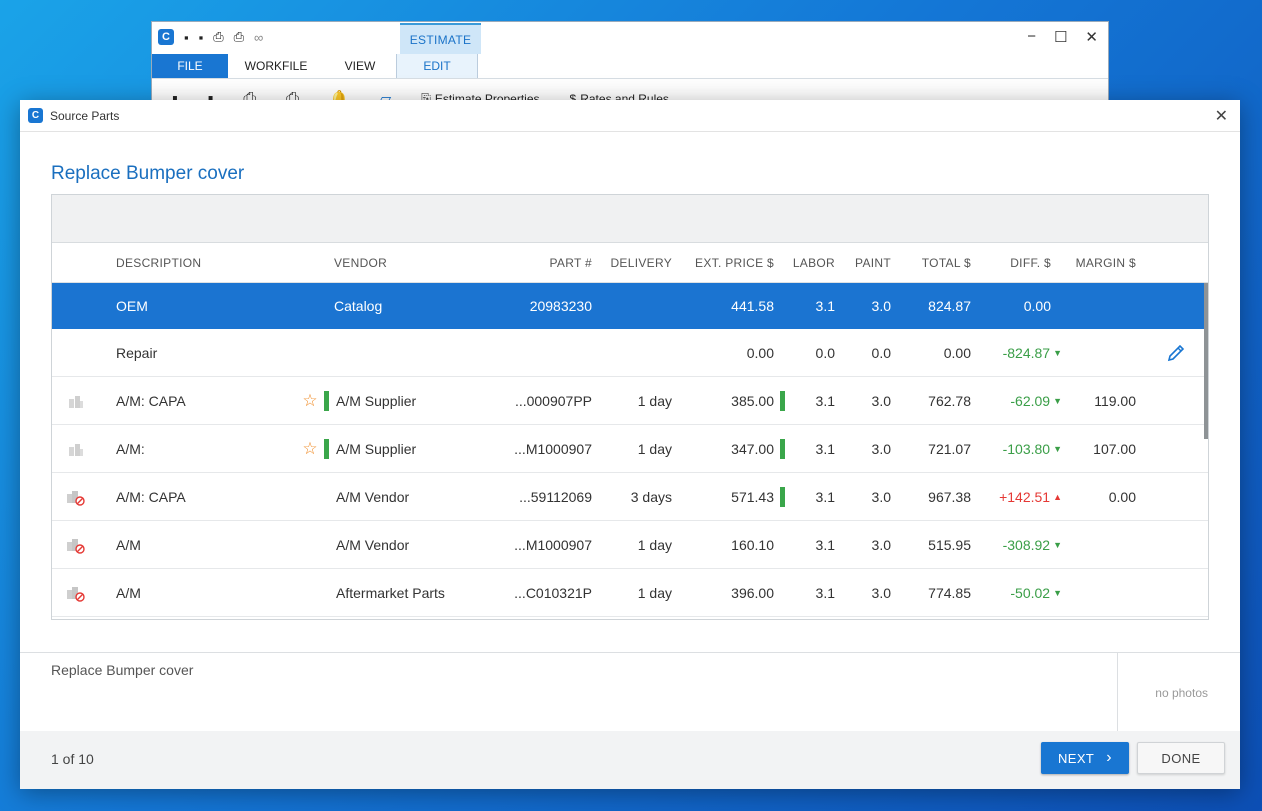  I want to click on row-part-number: ...59112069, so click(555, 496).